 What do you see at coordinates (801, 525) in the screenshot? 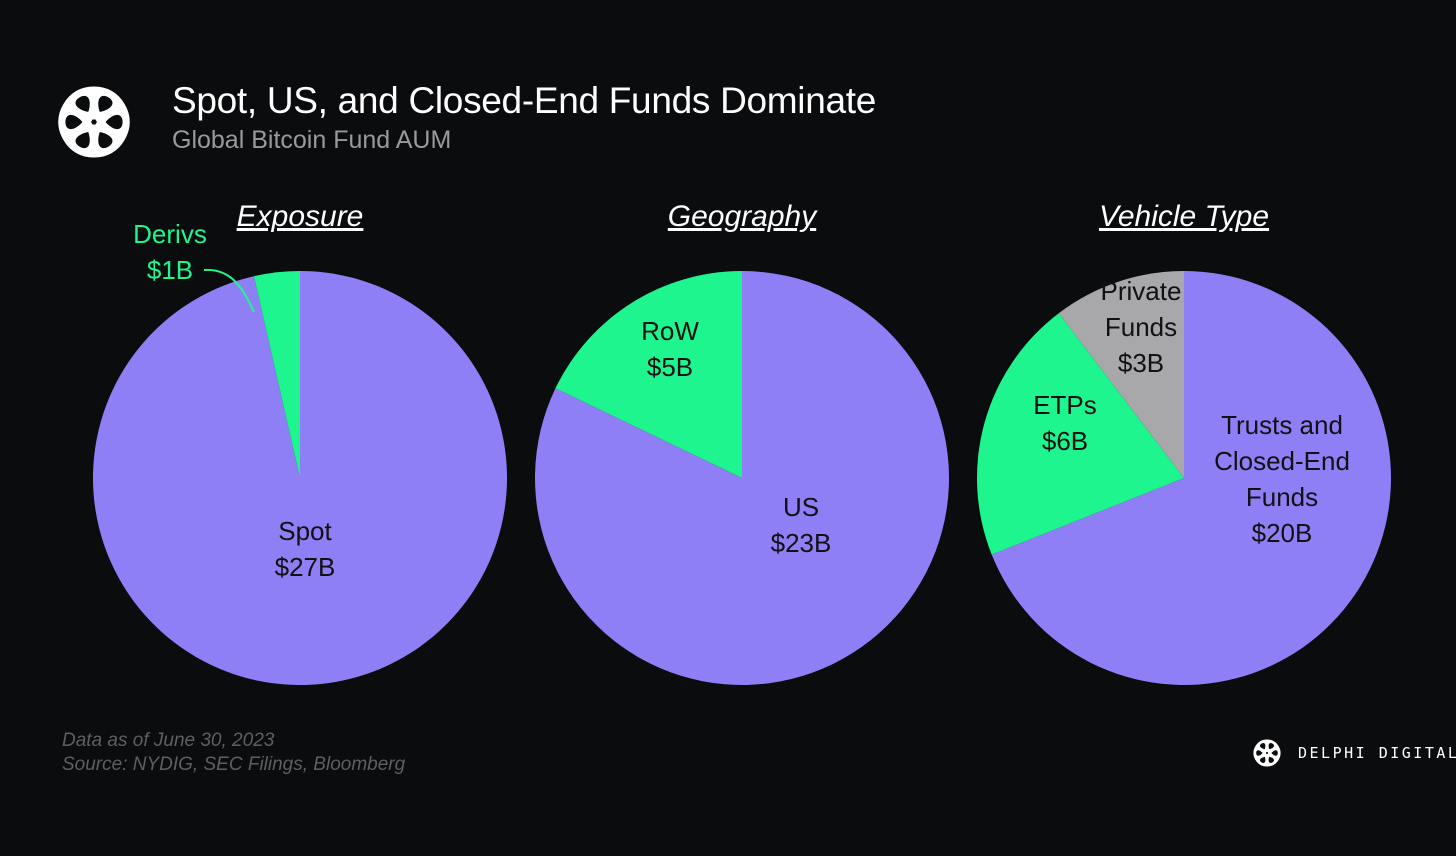
I see `slice-label-us: US $23B` at bounding box center [801, 525].